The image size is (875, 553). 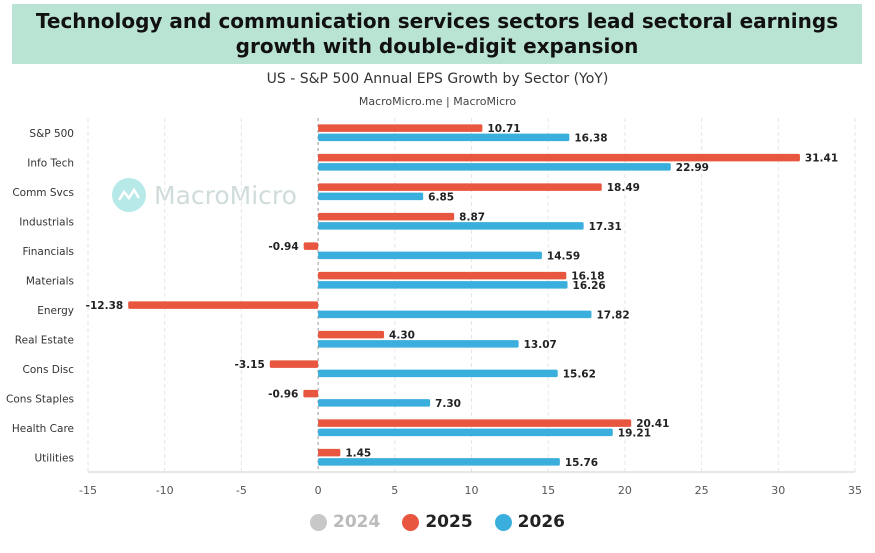 What do you see at coordinates (692, 168) in the screenshot?
I see `data-label-2026: 22.99` at bounding box center [692, 168].